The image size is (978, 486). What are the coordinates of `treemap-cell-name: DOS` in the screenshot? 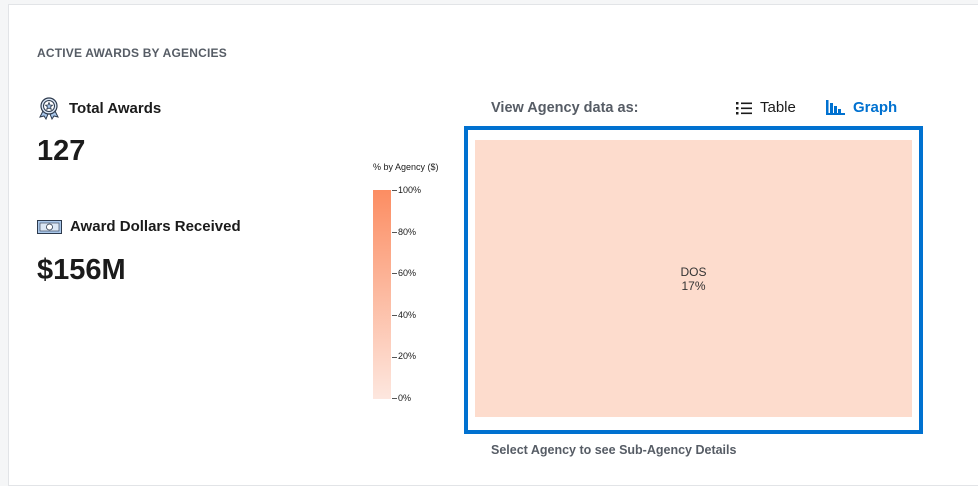 It's located at (693, 271).